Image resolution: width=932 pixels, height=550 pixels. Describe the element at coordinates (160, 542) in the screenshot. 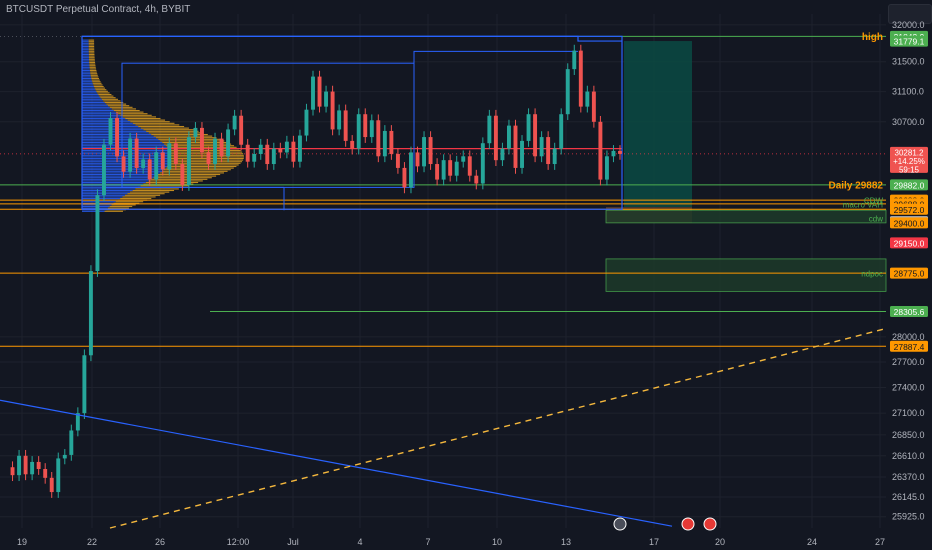

I see `x-tick-label: 26` at that location.